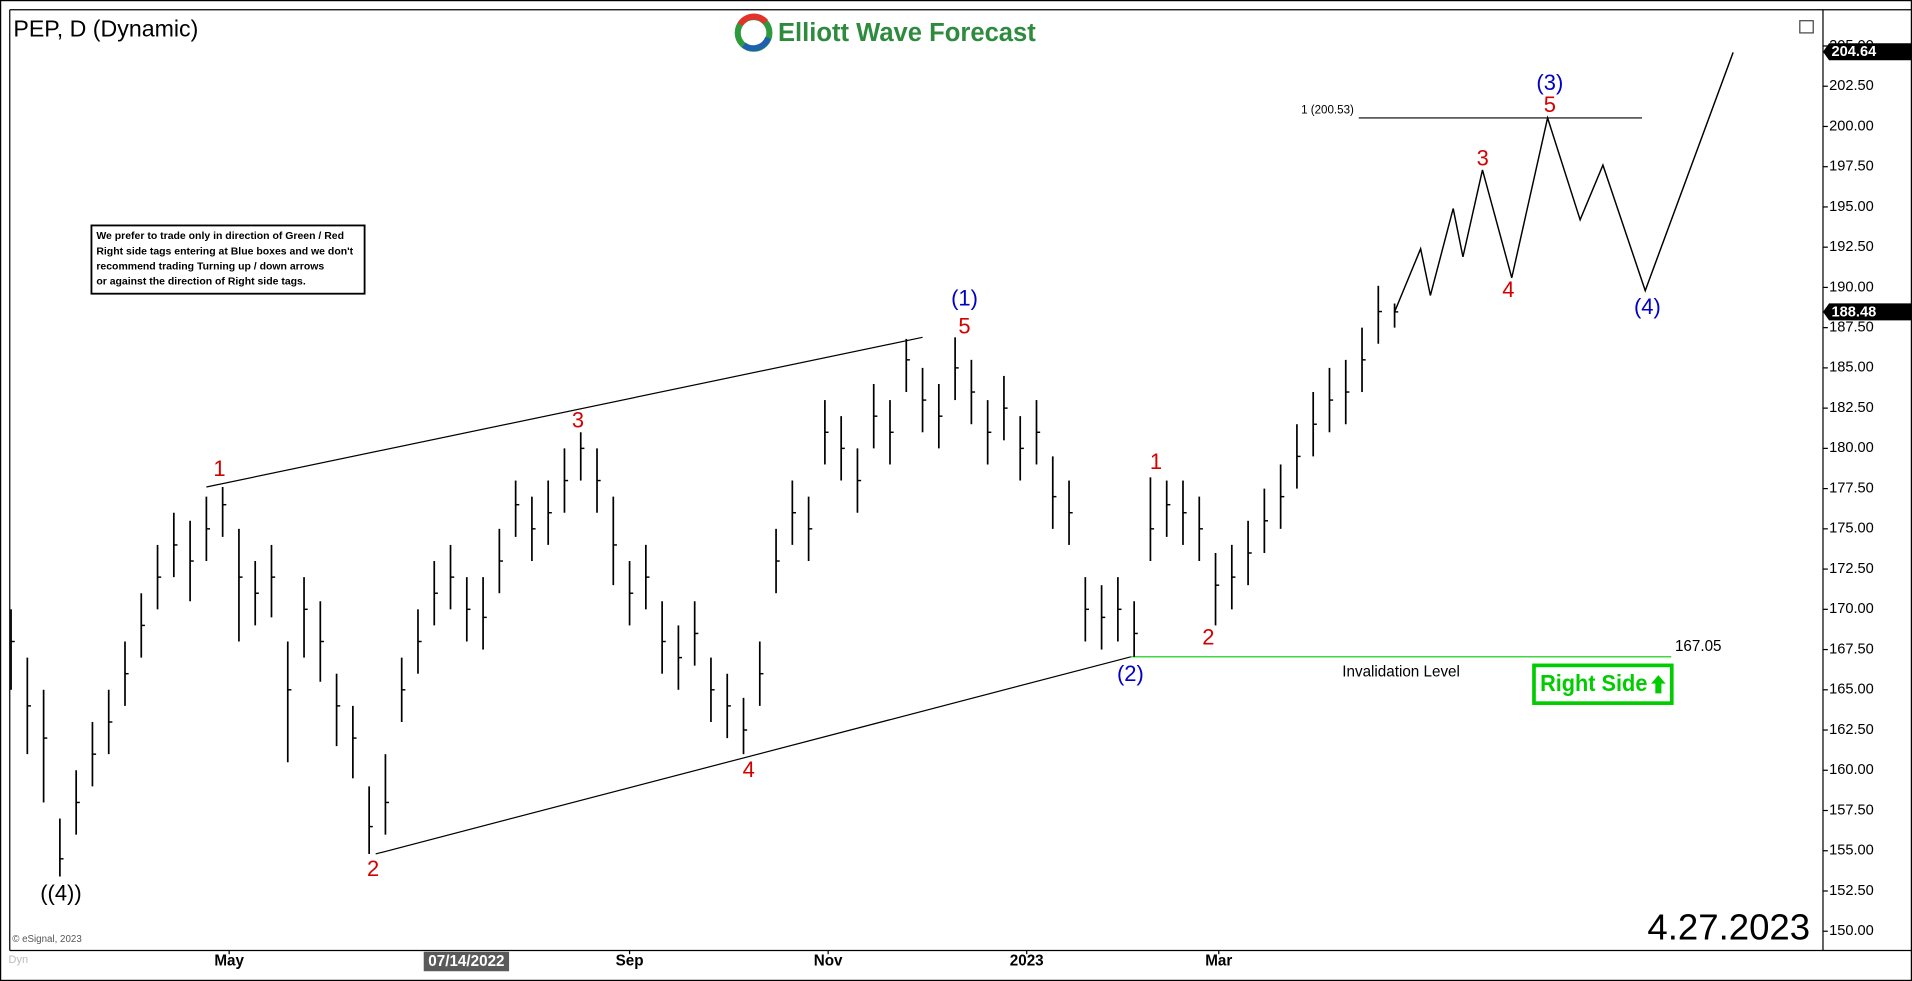  What do you see at coordinates (1647, 306) in the screenshot?
I see `wave-label: (4)` at bounding box center [1647, 306].